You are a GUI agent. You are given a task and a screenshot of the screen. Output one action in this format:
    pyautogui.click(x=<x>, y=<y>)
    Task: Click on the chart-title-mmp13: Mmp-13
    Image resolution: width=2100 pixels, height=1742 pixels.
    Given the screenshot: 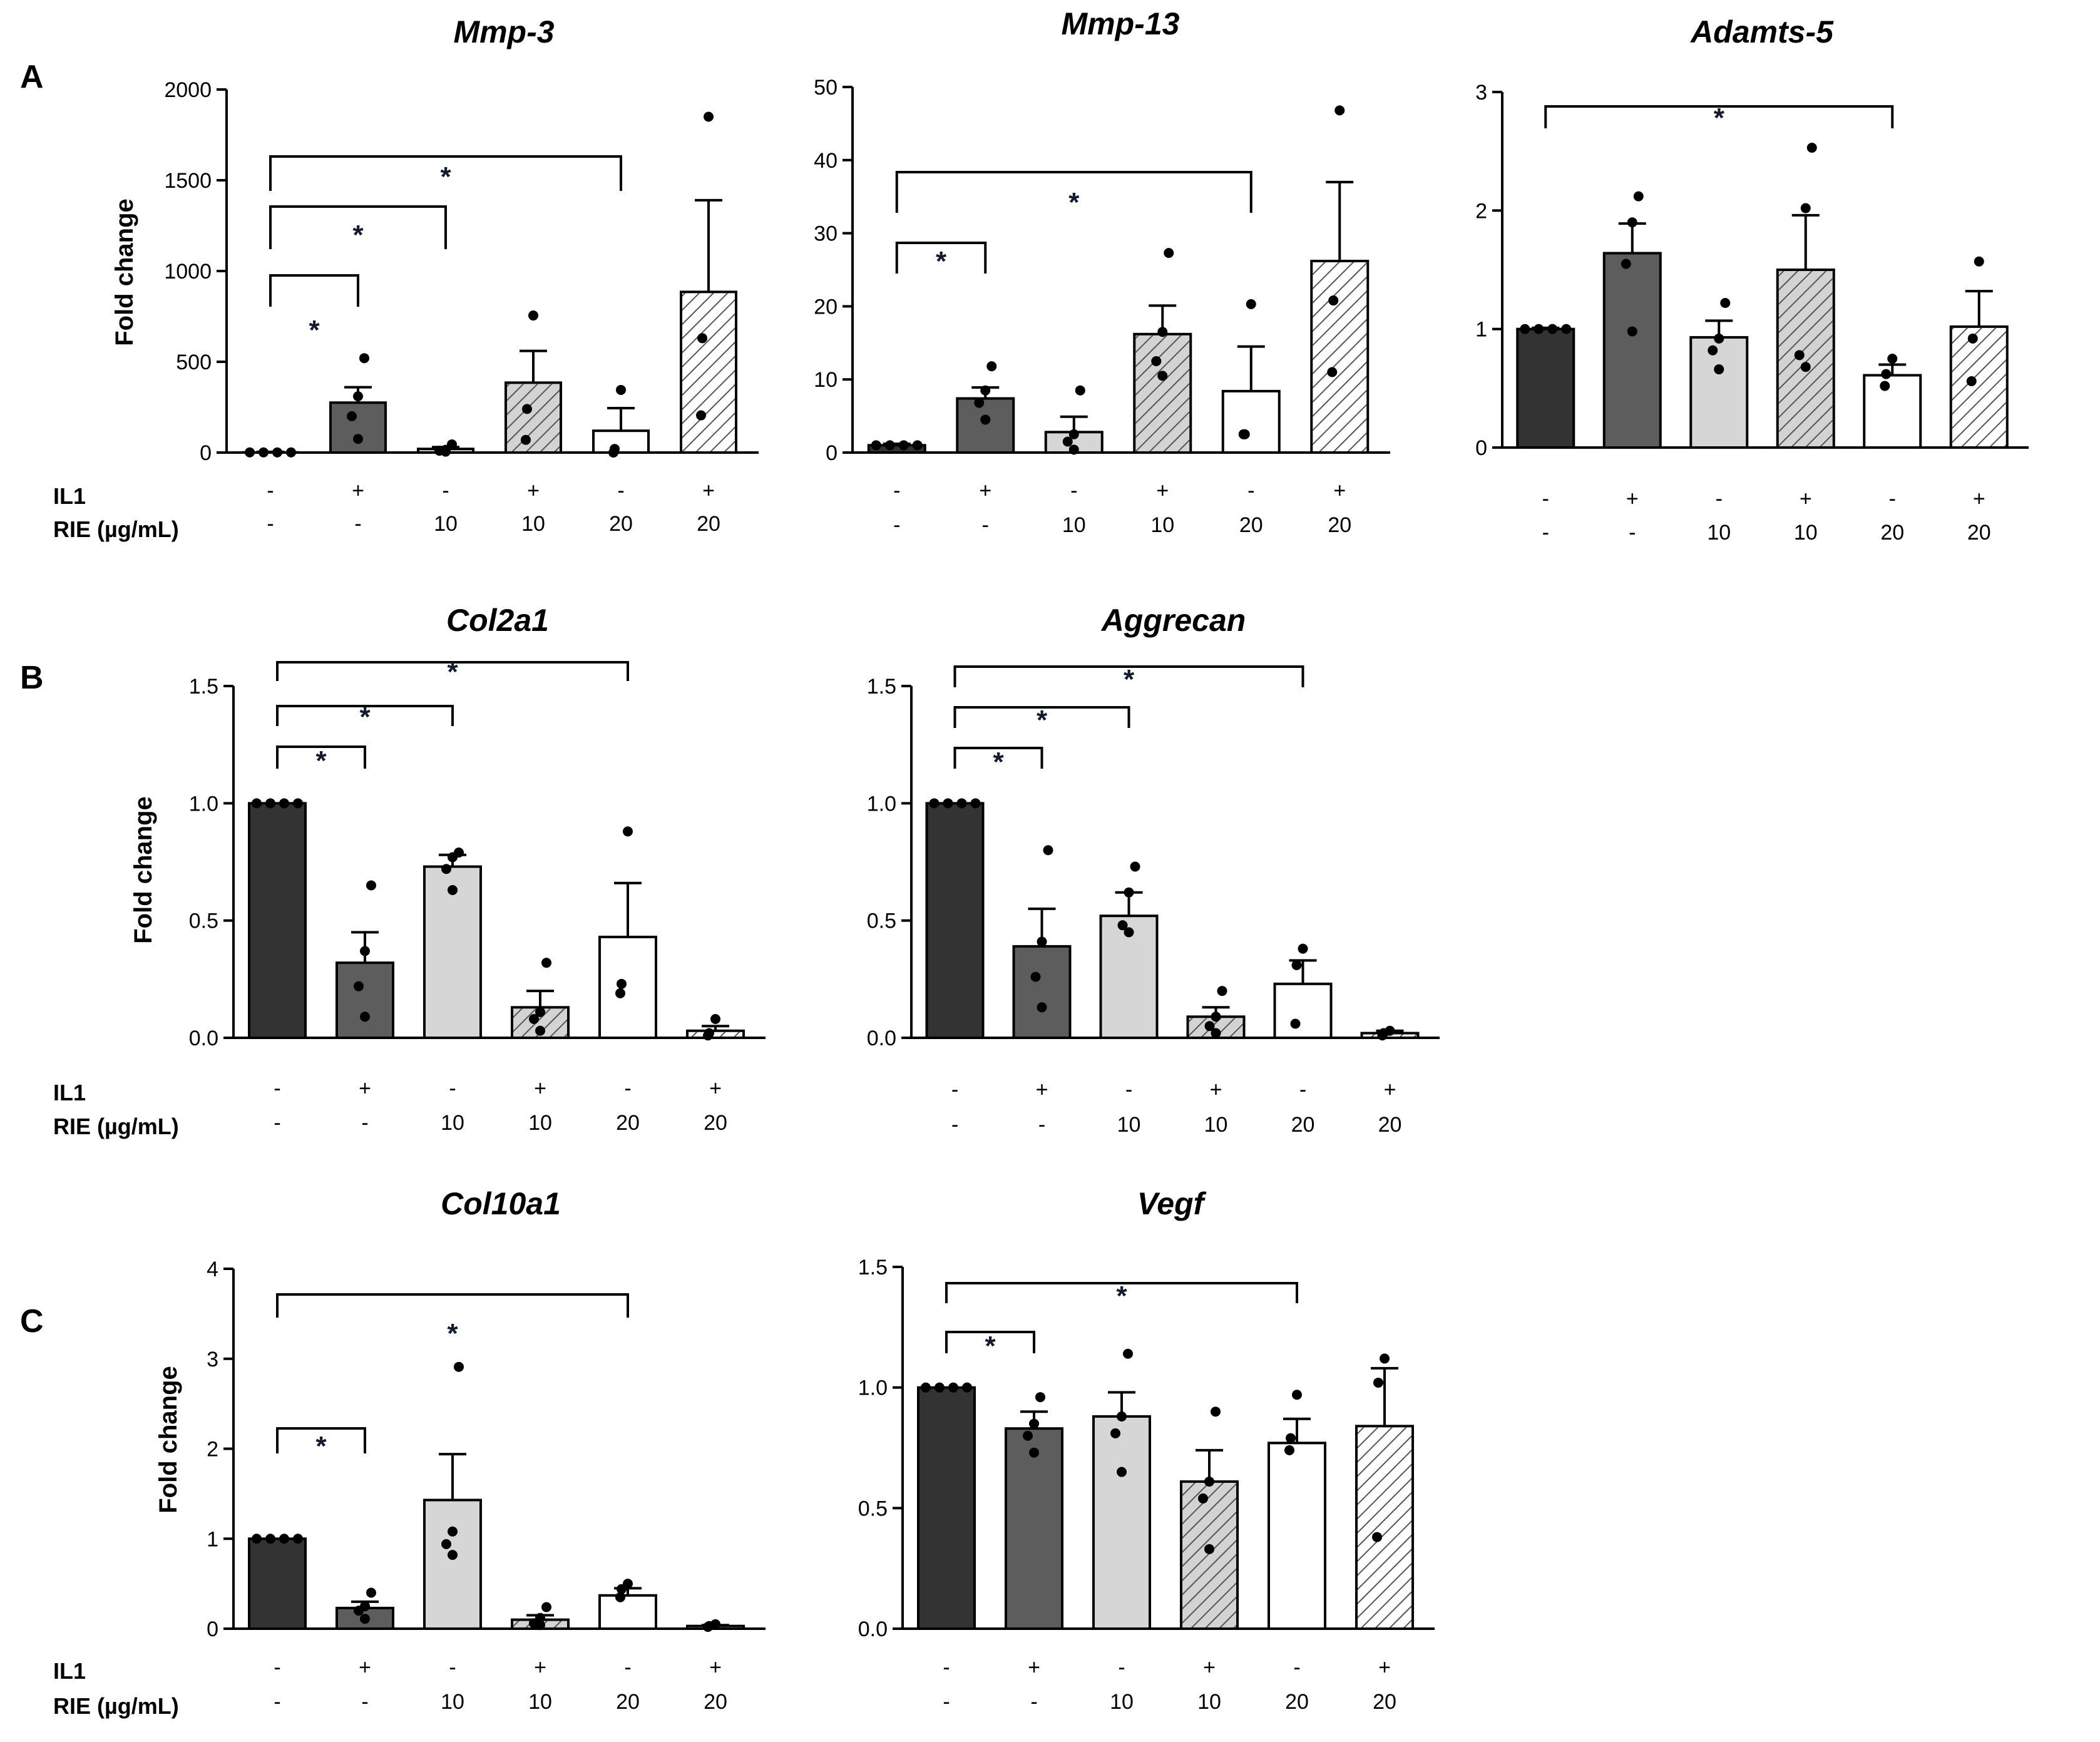 What is the action you would take?
    pyautogui.click(x=1121, y=24)
    